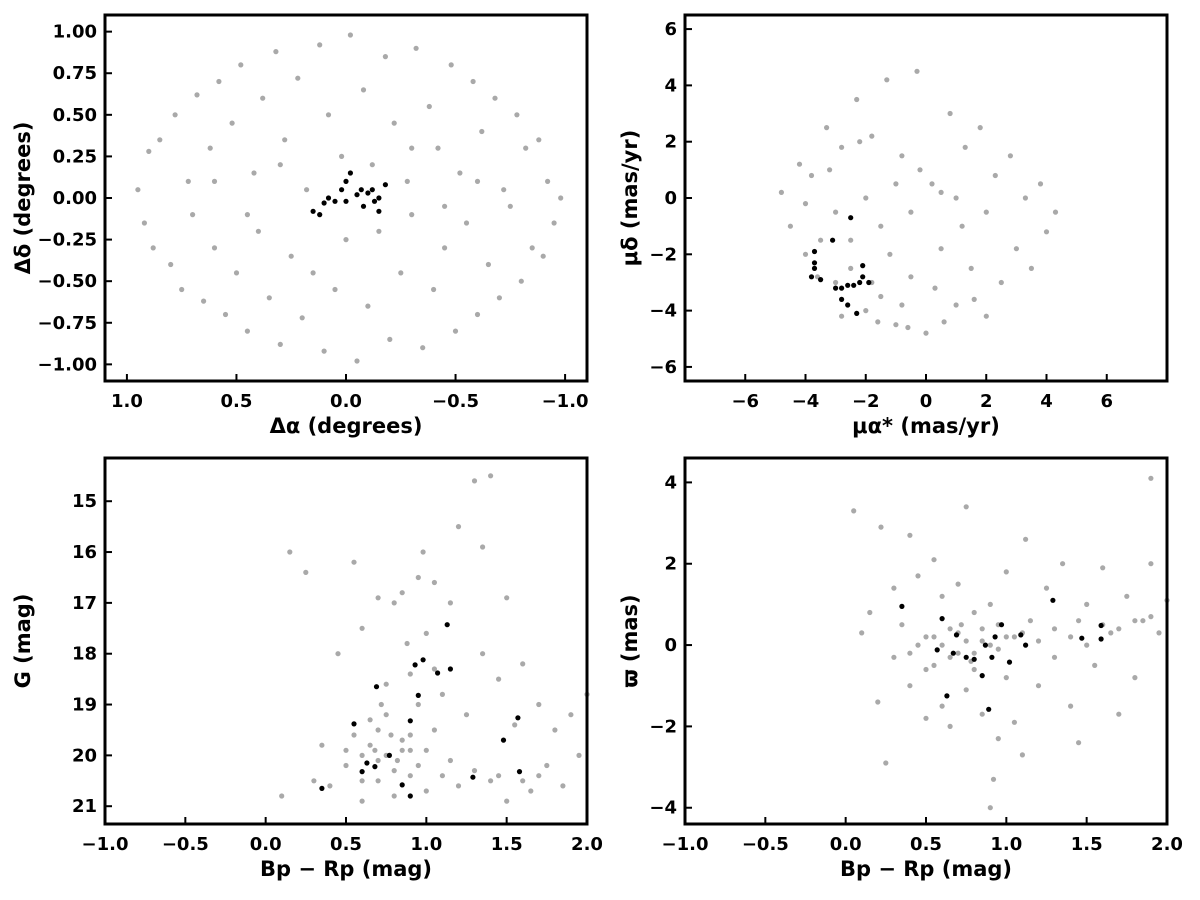 The width and height of the screenshot is (1200, 900). What do you see at coordinates (84, 705) in the screenshot?
I see `y-tick-label: 19` at bounding box center [84, 705].